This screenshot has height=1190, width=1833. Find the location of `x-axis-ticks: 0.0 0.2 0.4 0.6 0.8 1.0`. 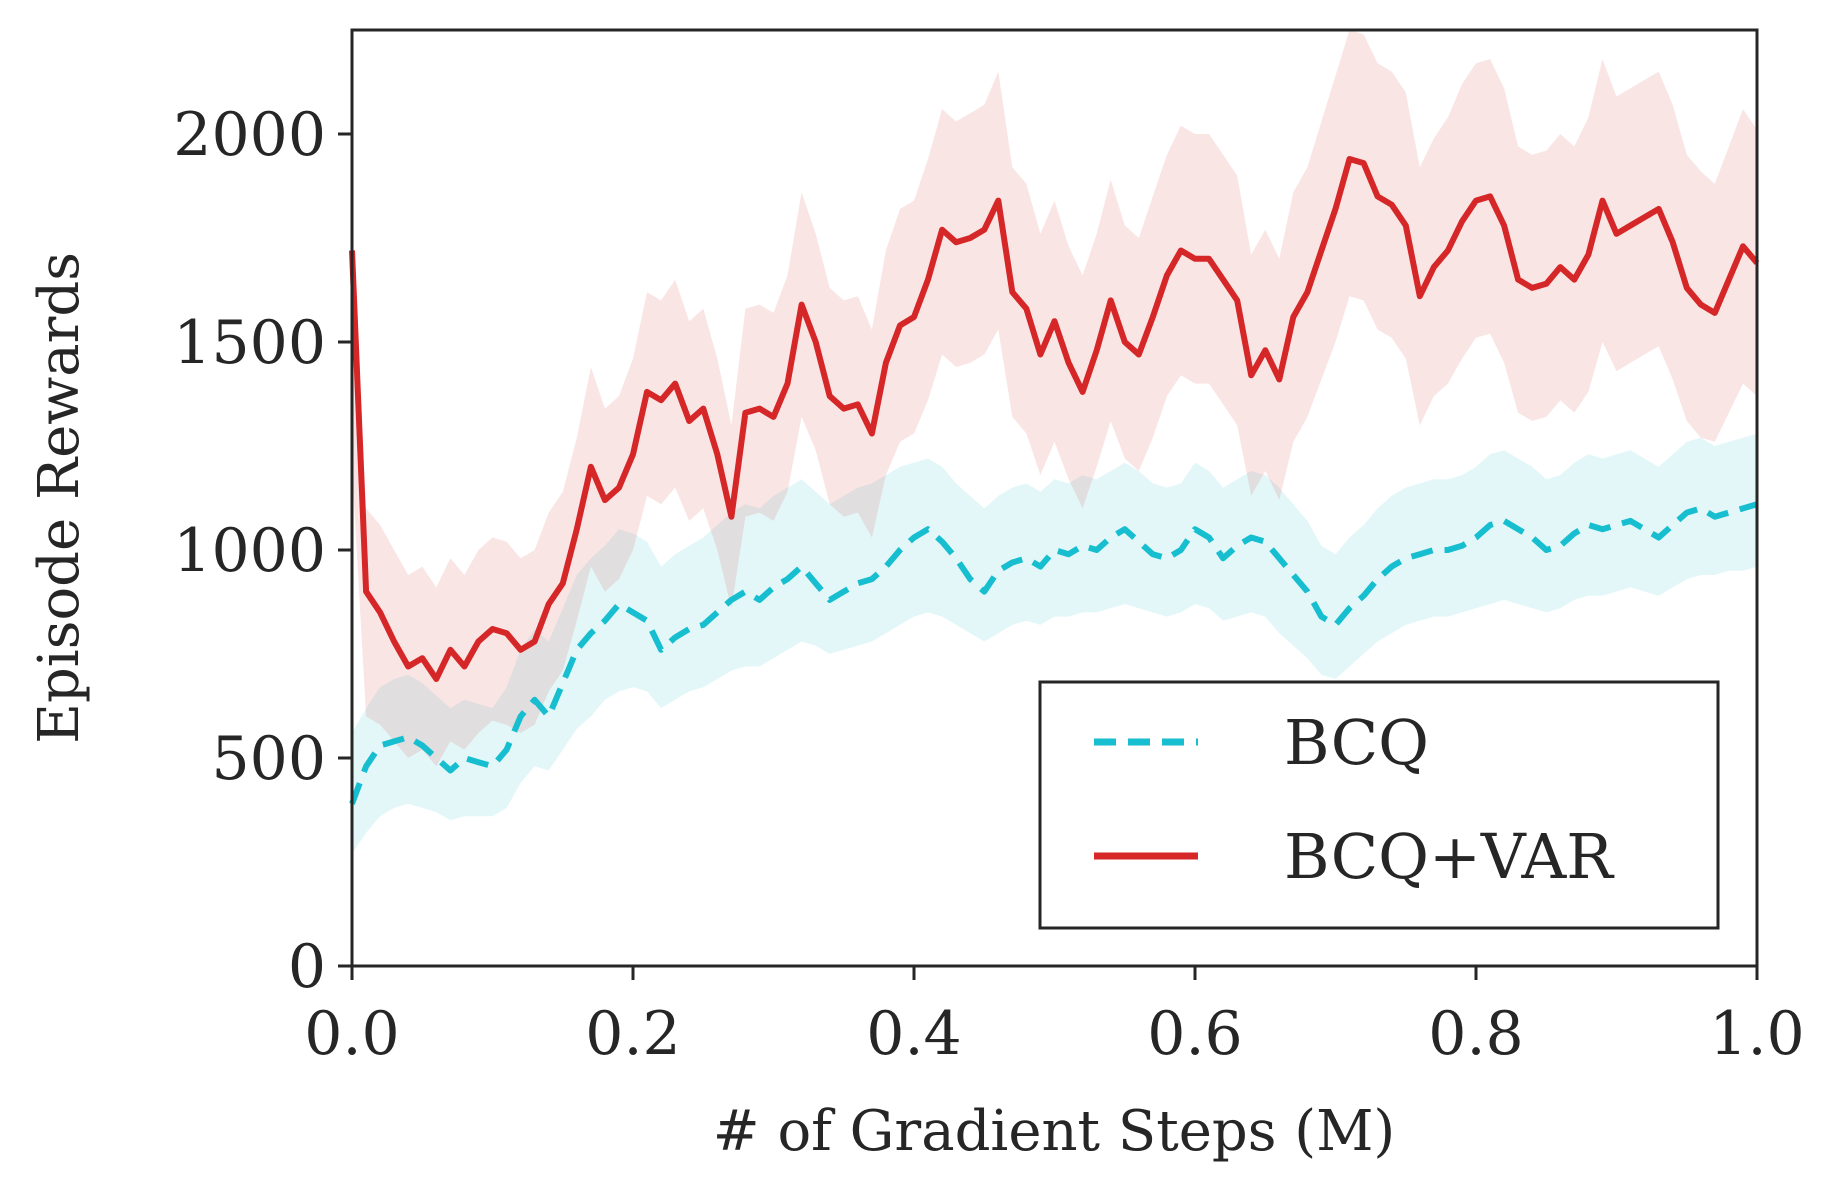

x-axis-ticks: 0.0 0.2 0.4 0.6 0.8 1.0 is located at coordinates (1054, 1017).